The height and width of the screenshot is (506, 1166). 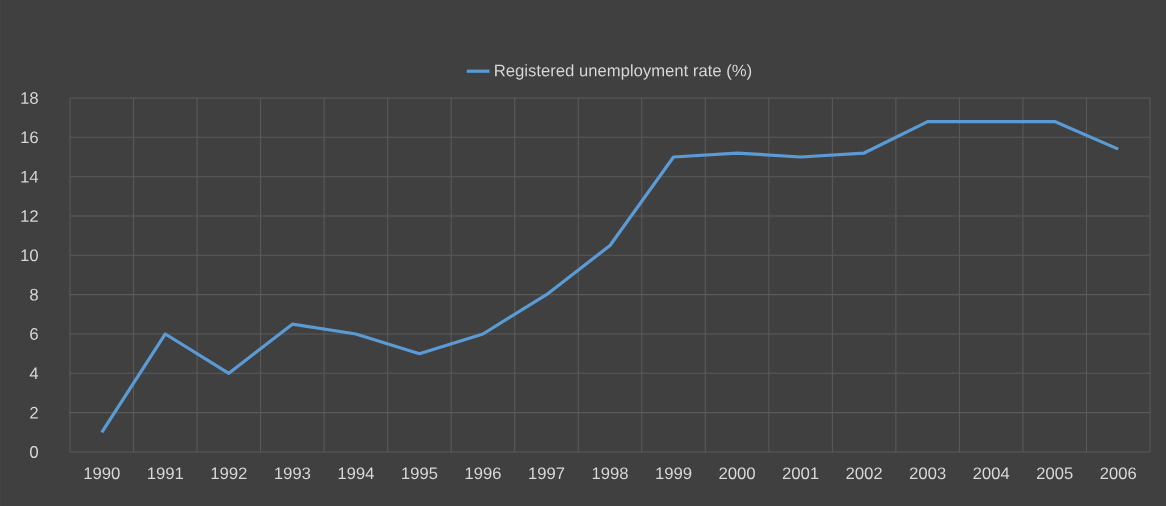 What do you see at coordinates (34, 452) in the screenshot?
I see `y-tick-label: 0` at bounding box center [34, 452].